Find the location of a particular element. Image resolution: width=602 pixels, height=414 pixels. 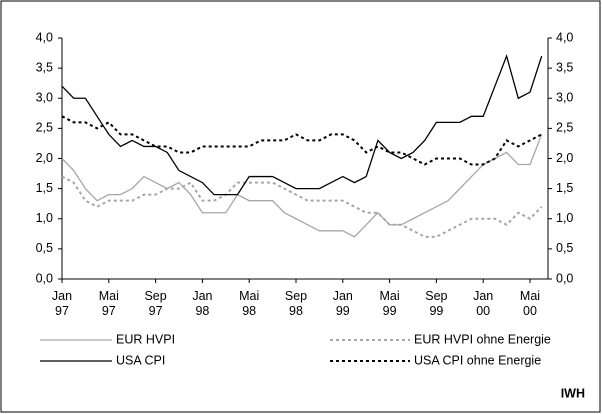

y2-tick-label: 3,0 is located at coordinates (564, 98).